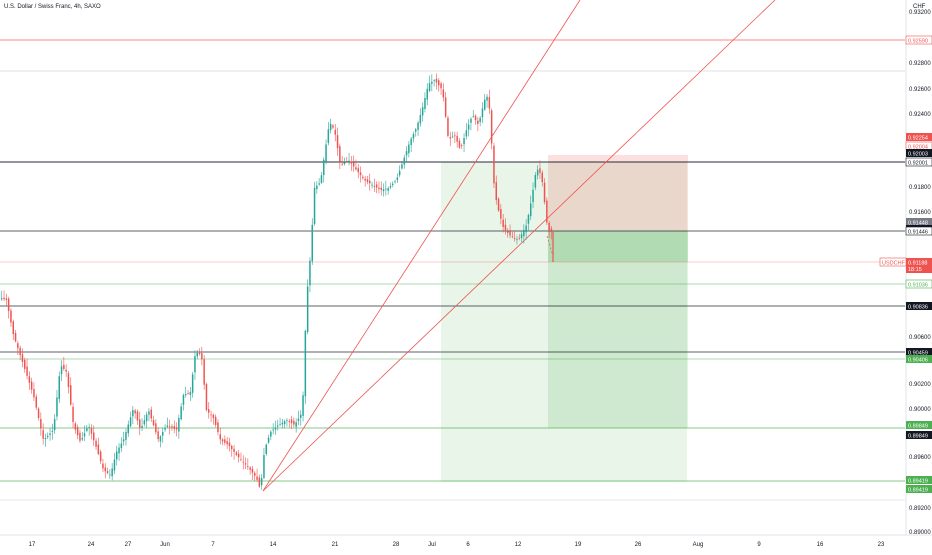 This screenshot has height=555, width=932. I want to click on x-tick-label-10: 6, so click(468, 545).